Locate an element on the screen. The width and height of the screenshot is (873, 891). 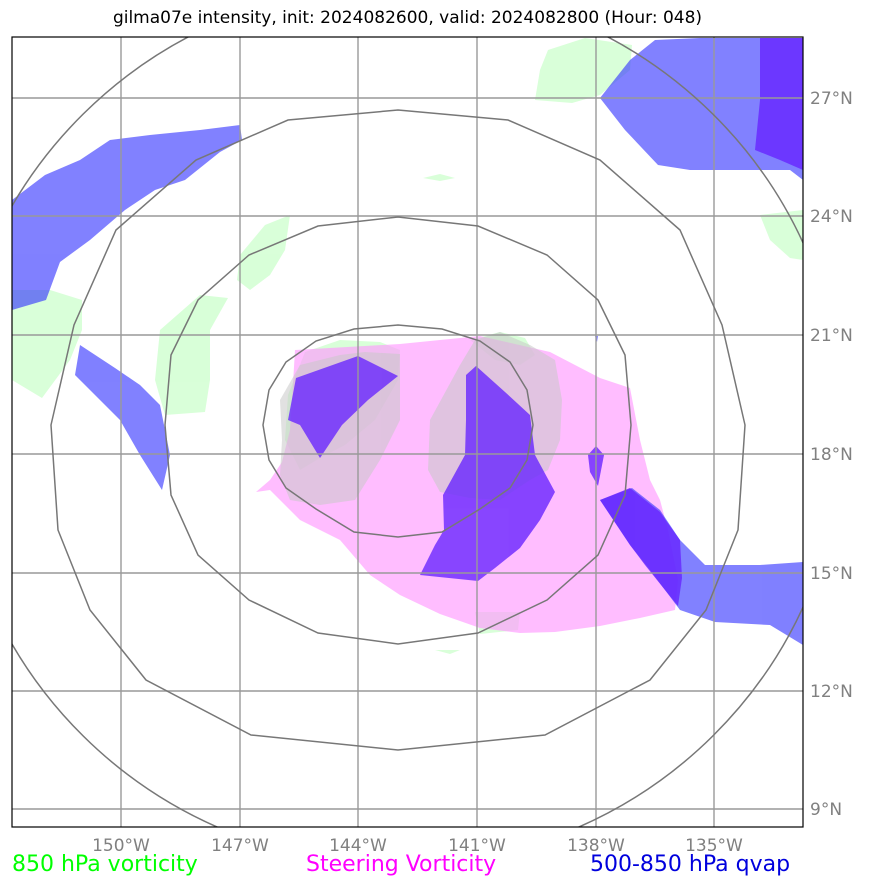
range-ring is located at coordinates (398, 431).